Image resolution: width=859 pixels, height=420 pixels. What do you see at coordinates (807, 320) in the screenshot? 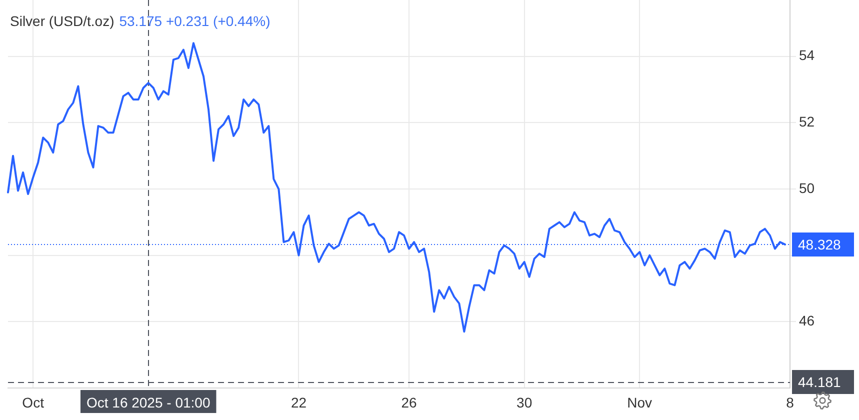
I see `y-tick-label: 46` at bounding box center [807, 320].